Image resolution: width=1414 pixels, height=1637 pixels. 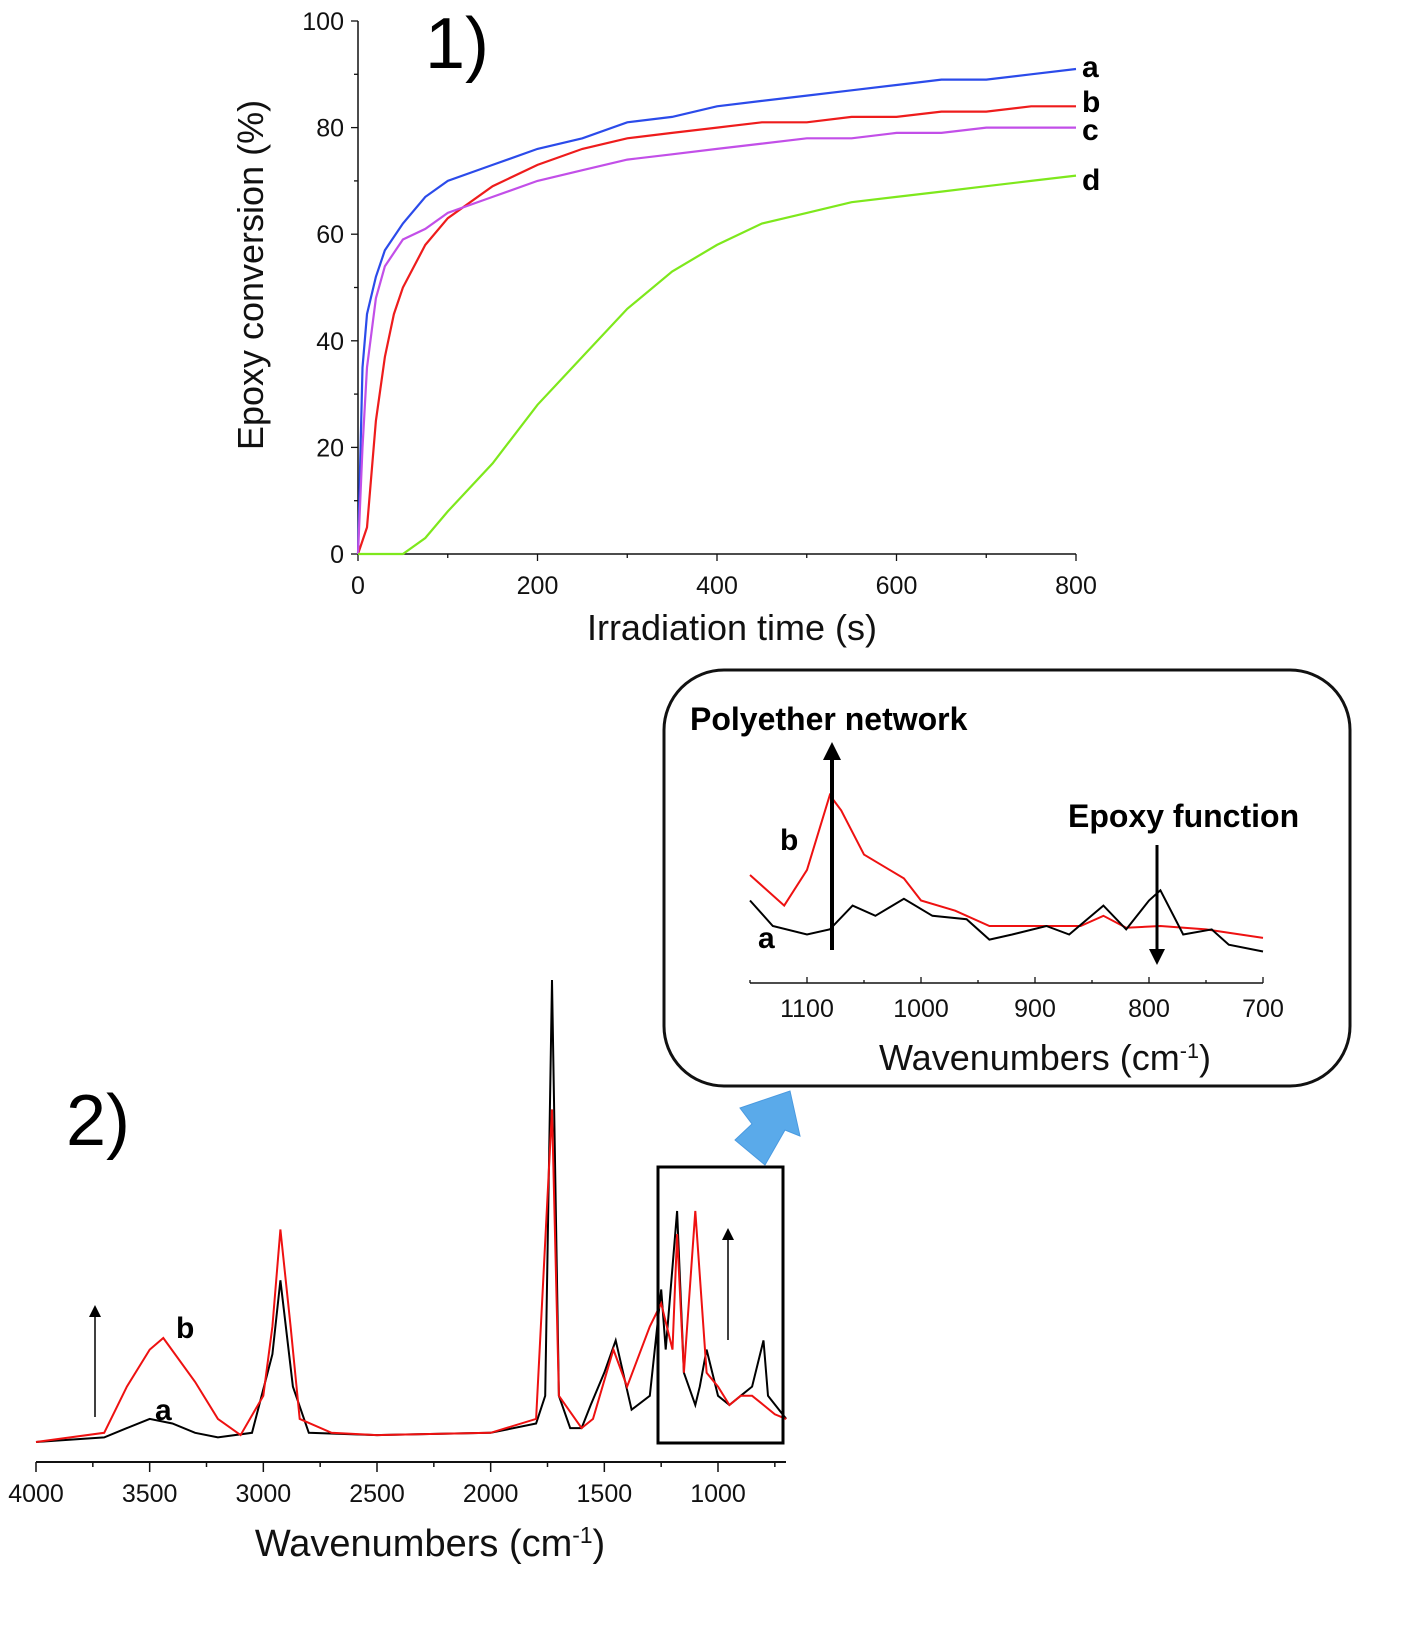 What do you see at coordinates (337, 555) in the screenshot?
I see `y-tick-label: 0` at bounding box center [337, 555].